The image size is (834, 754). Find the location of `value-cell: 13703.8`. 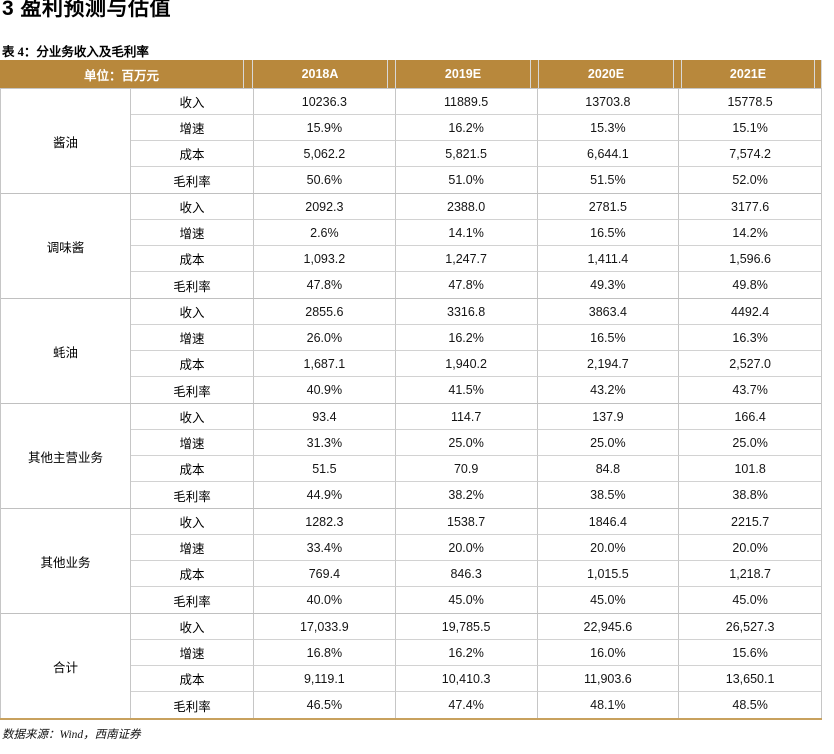

value-cell: 13703.8 is located at coordinates (608, 102).